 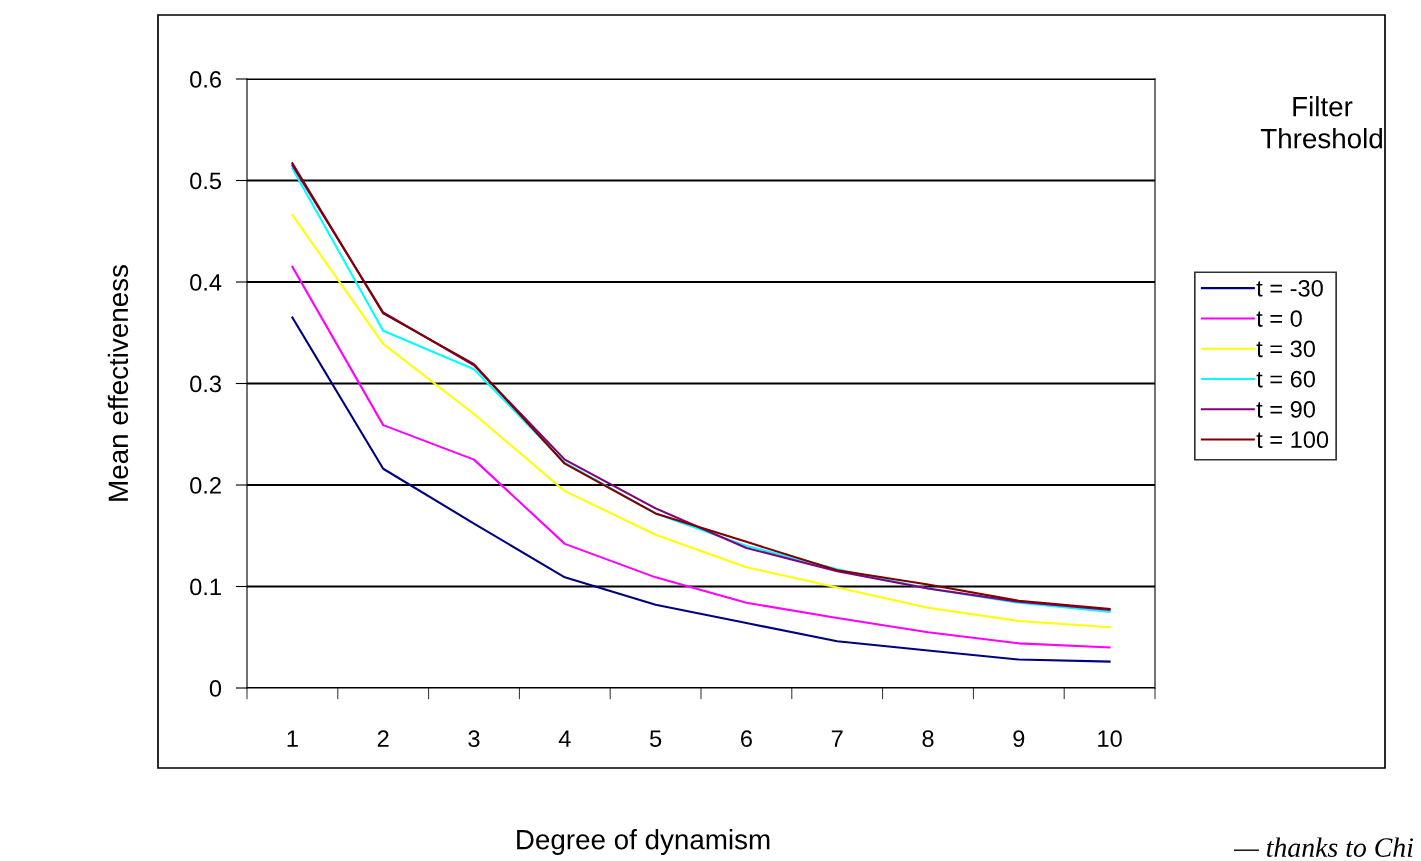 I want to click on y-tick-label: 0.5, so click(x=206, y=181).